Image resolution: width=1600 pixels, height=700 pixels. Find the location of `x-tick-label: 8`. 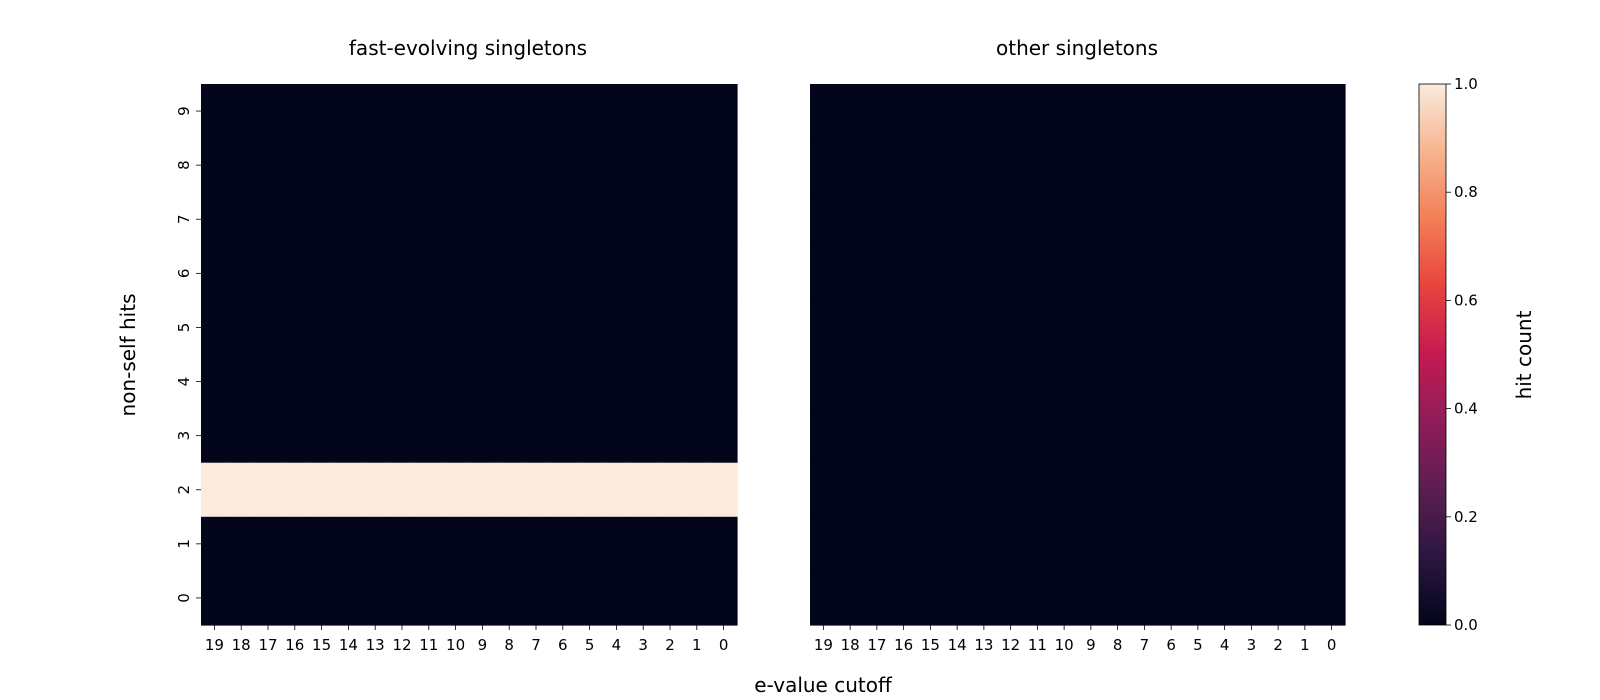

x-tick-label: 8 is located at coordinates (1118, 645).